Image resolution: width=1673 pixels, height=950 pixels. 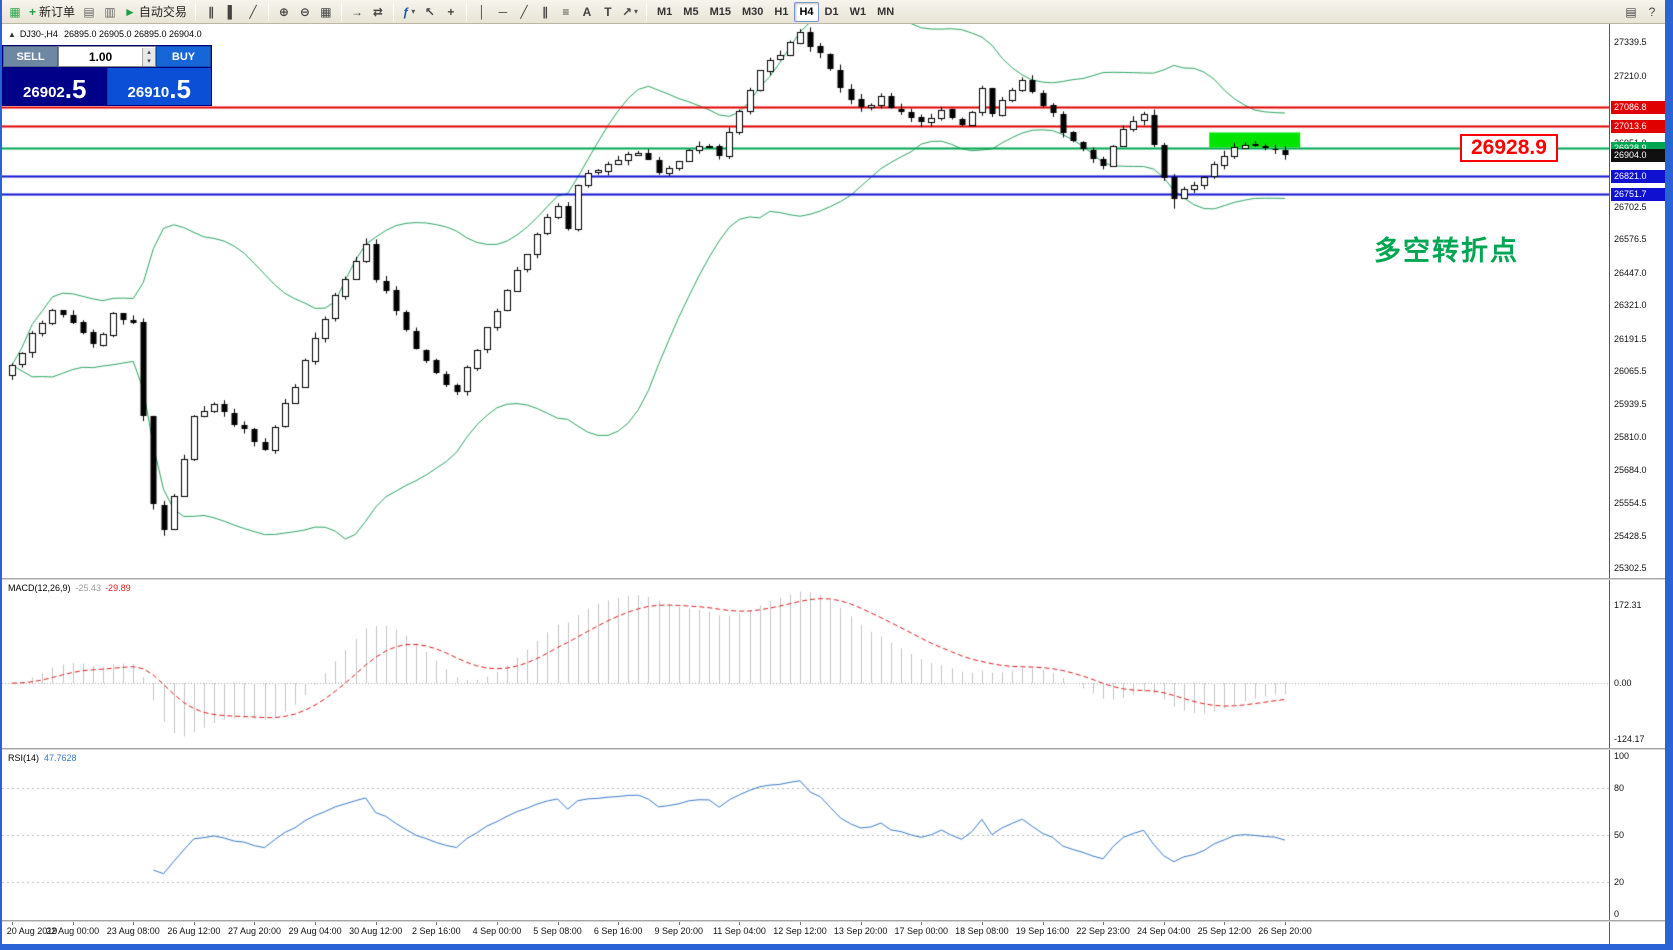 What do you see at coordinates (1630, 371) in the screenshot?
I see `price-tick-label: 26065.5` at bounding box center [1630, 371].